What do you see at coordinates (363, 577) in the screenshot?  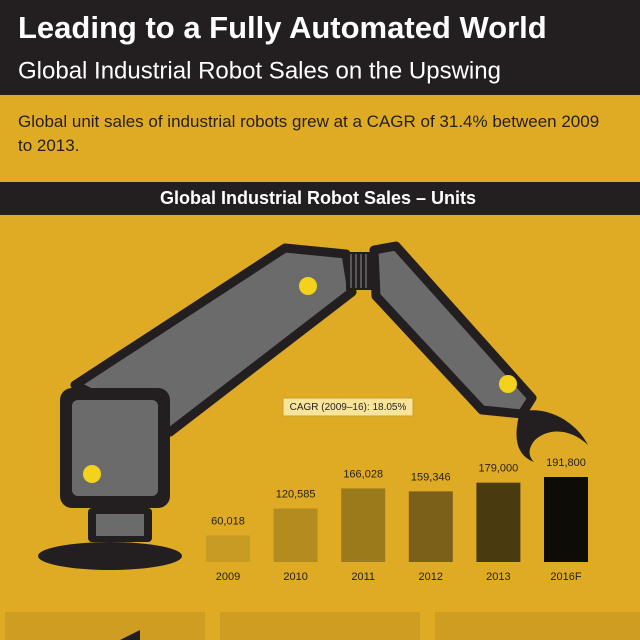 I see `x-tick-label: 2011` at bounding box center [363, 577].